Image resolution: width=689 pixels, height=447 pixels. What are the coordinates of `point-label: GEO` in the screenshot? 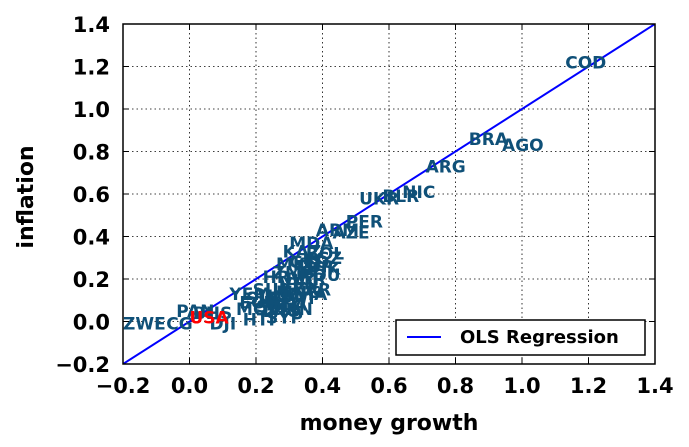 It's located at (309, 263).